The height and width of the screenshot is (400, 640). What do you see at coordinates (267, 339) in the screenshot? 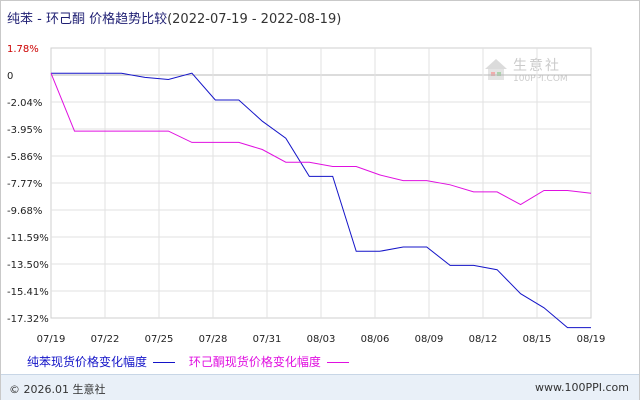
I see `x-tick-label: 07/31` at bounding box center [267, 339].